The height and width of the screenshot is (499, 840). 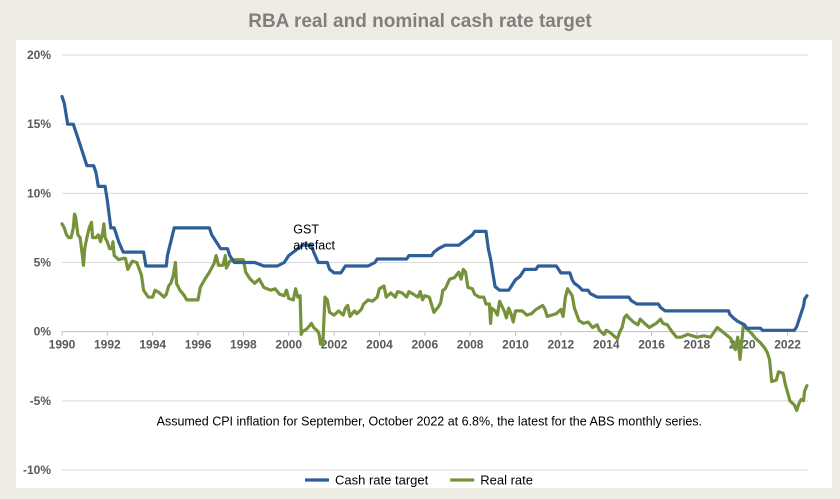 What do you see at coordinates (606, 345) in the screenshot?
I see `x-tick-label: 2014` at bounding box center [606, 345].